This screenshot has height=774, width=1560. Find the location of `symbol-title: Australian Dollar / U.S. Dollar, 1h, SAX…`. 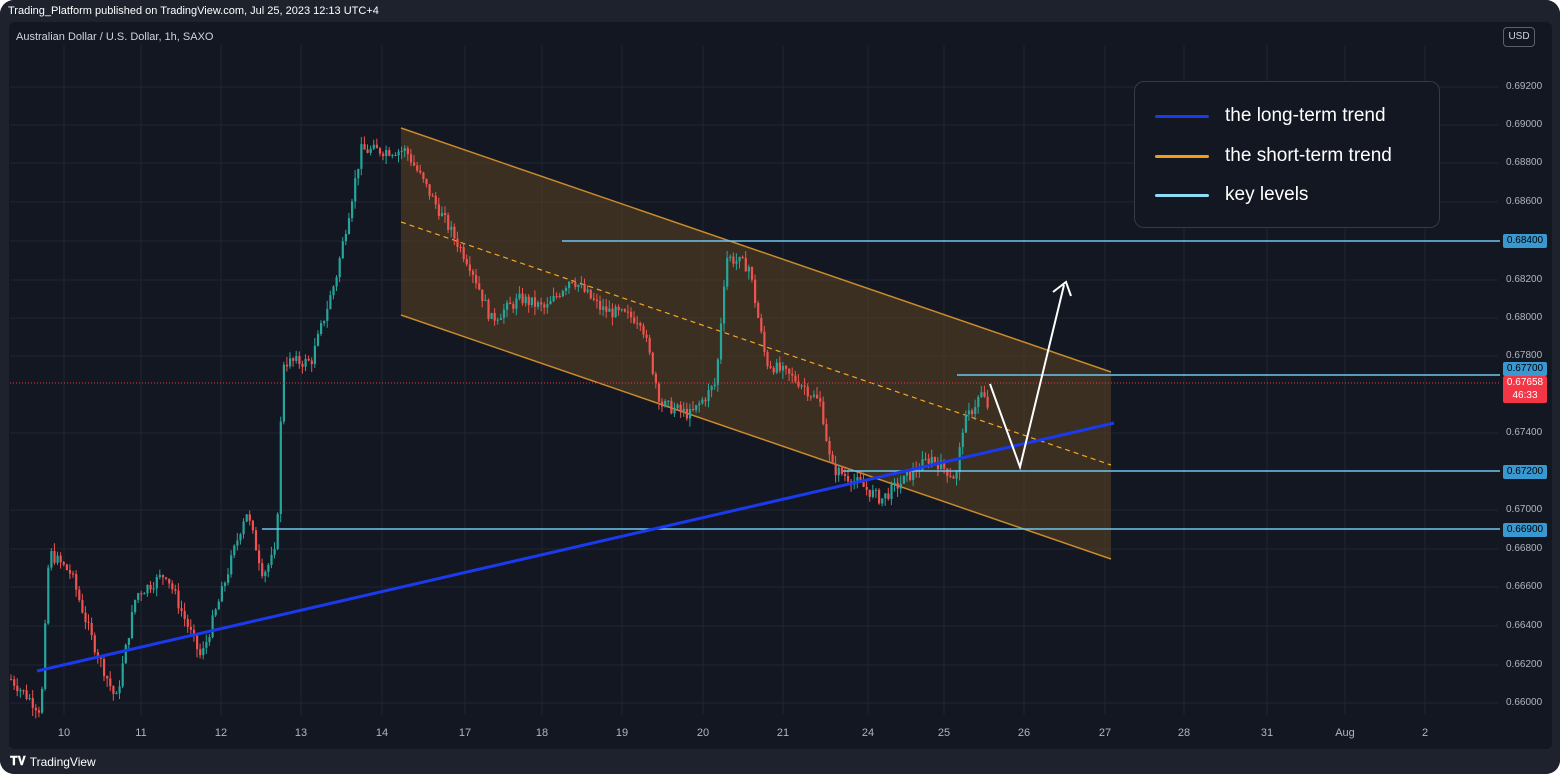

symbol-title: Australian Dollar / U.S. Dollar, 1h, SAX… is located at coordinates (115, 37).